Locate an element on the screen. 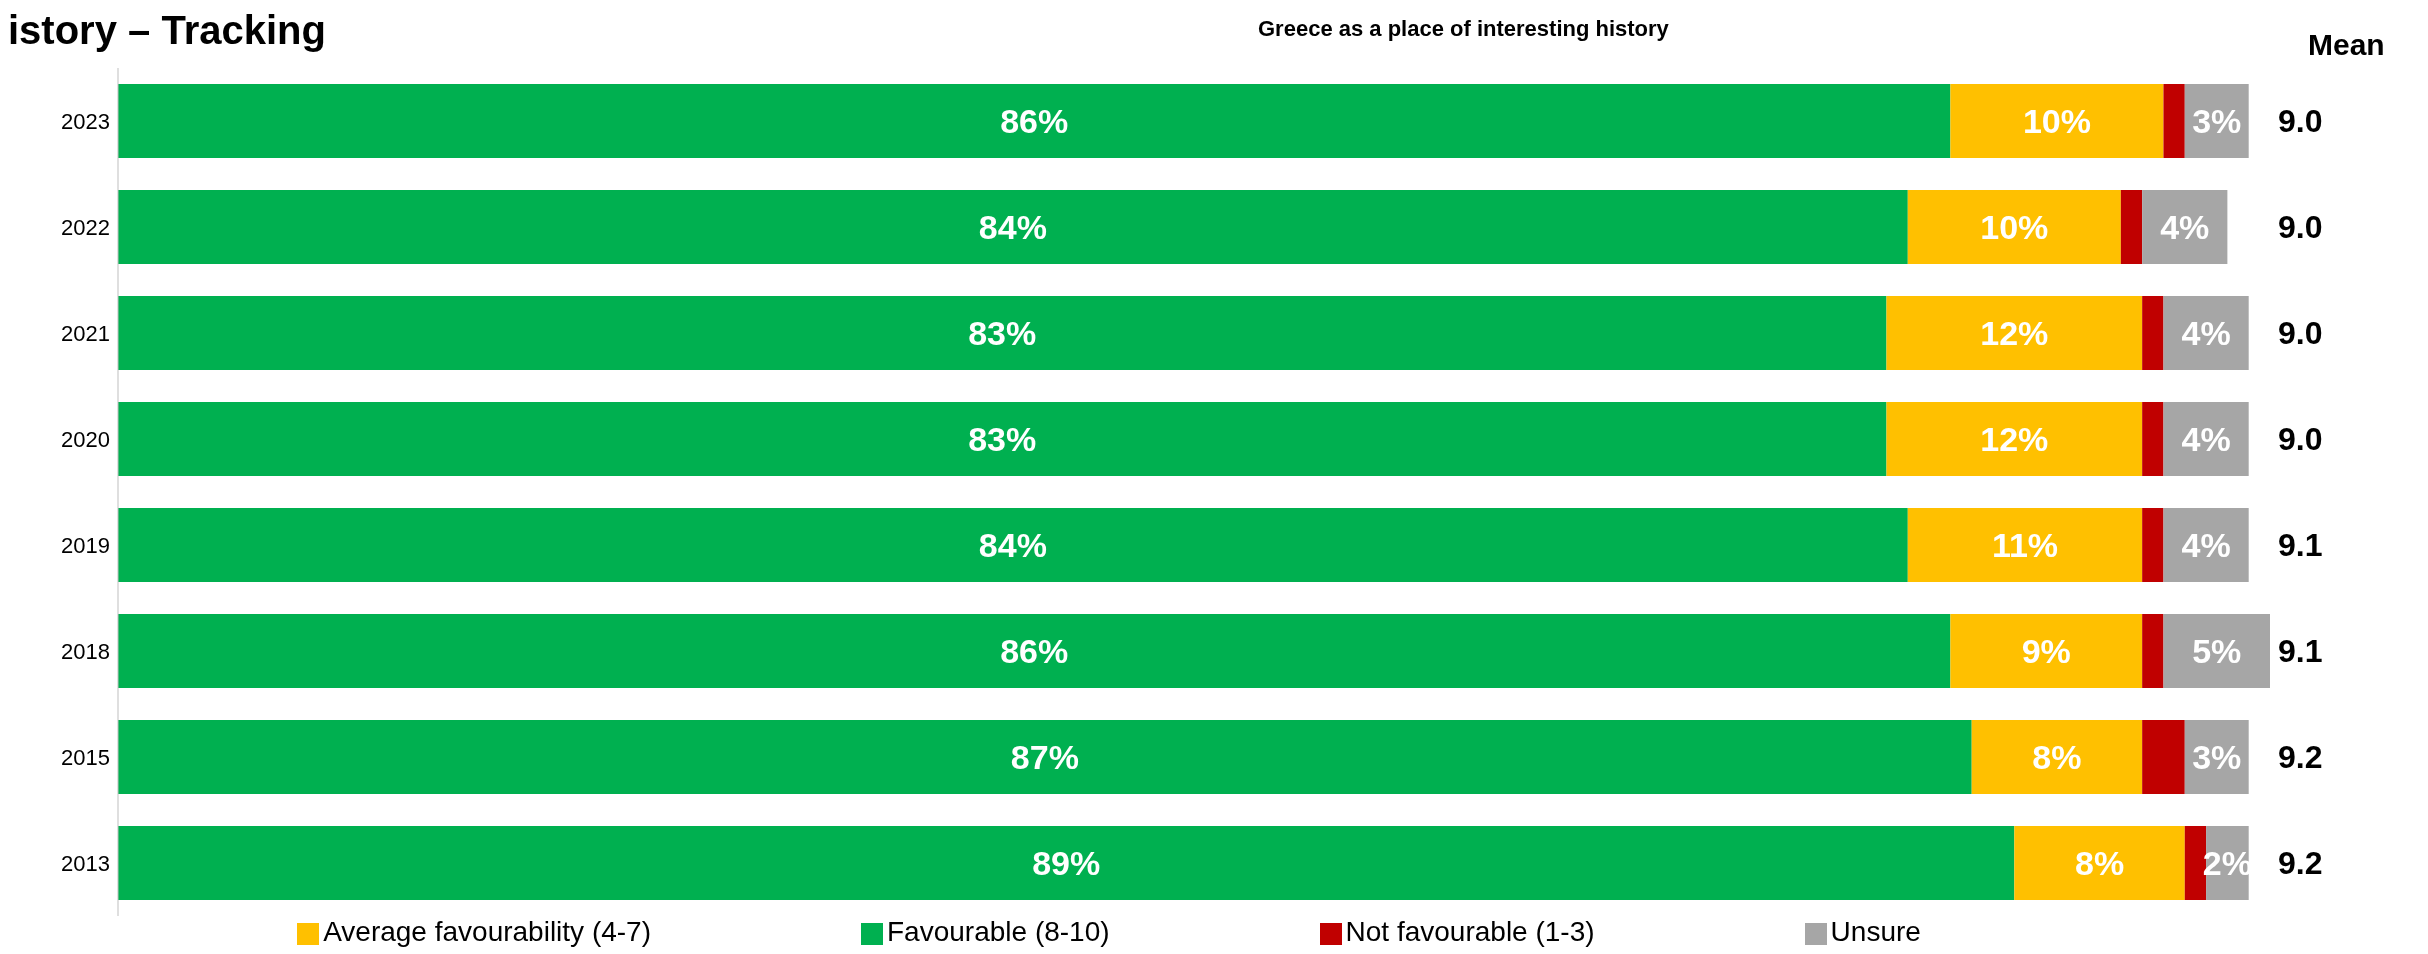 This screenshot has width=2428, height=954. data-label: 87% is located at coordinates (1044, 756).